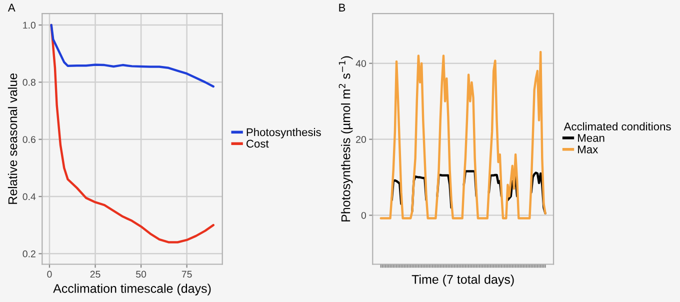 This screenshot has height=302, width=680. I want to click on x-axis-title: Acclimation timescale (days), so click(132, 290).